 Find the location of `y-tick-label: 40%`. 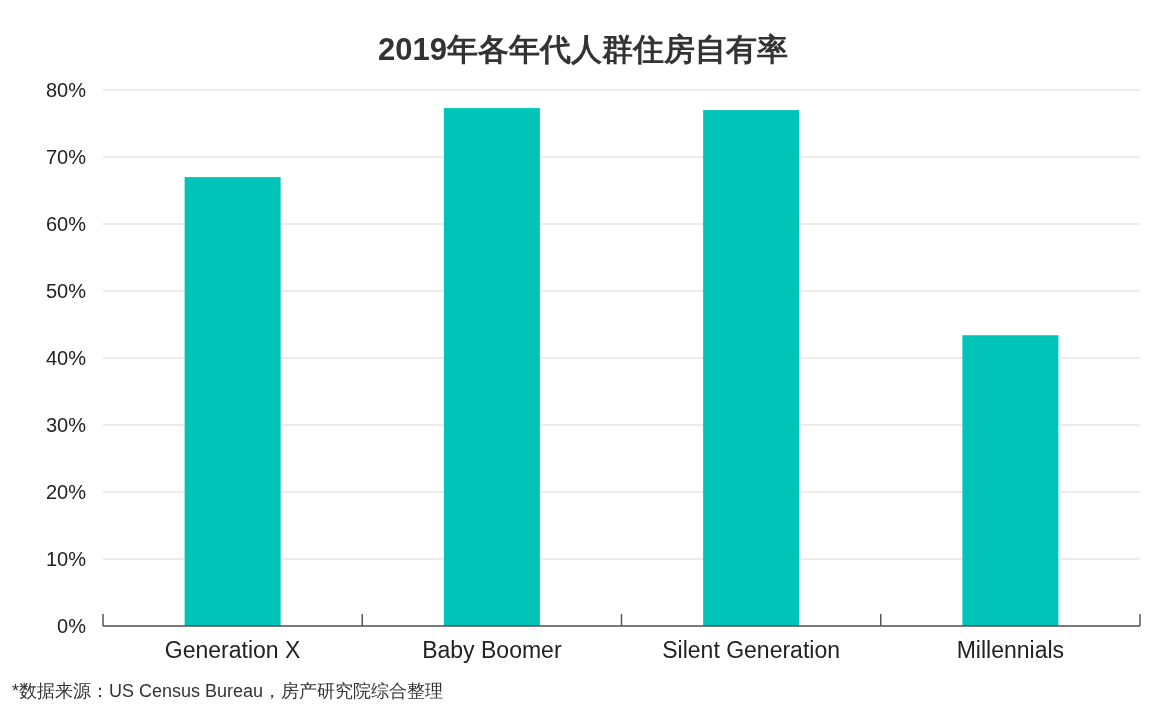

y-tick-label: 40% is located at coordinates (66, 358).